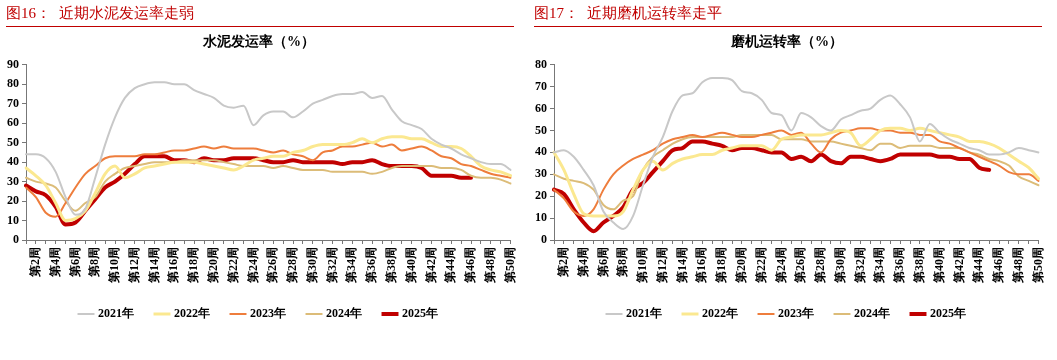 This screenshot has height=360, width=1057. What do you see at coordinates (258, 41) in the screenshot?
I see `chart-subtitle: 水泥发运率（%）` at bounding box center [258, 41].